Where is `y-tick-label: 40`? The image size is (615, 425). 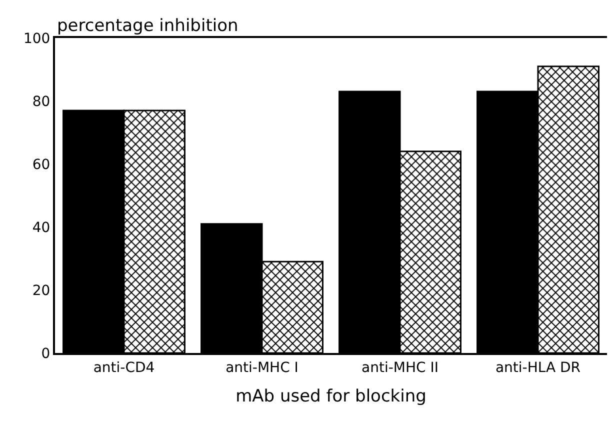
y-tick-label: 40 is located at coordinates (41, 228).